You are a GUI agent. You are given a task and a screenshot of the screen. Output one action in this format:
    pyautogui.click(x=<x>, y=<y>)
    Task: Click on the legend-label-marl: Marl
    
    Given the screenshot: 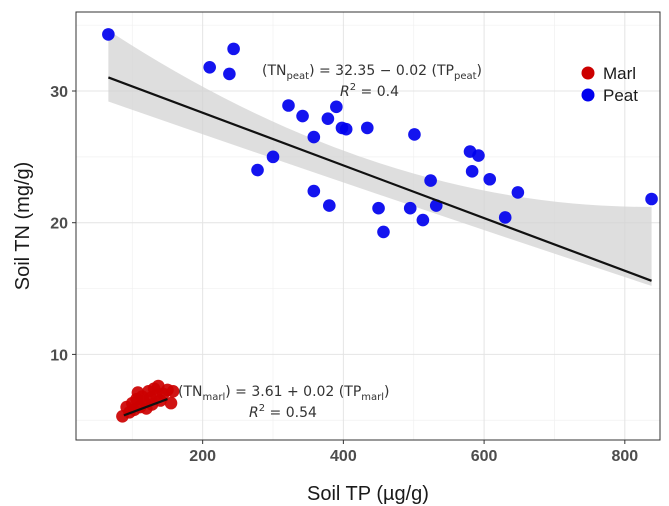 What is the action you would take?
    pyautogui.click(x=619, y=73)
    